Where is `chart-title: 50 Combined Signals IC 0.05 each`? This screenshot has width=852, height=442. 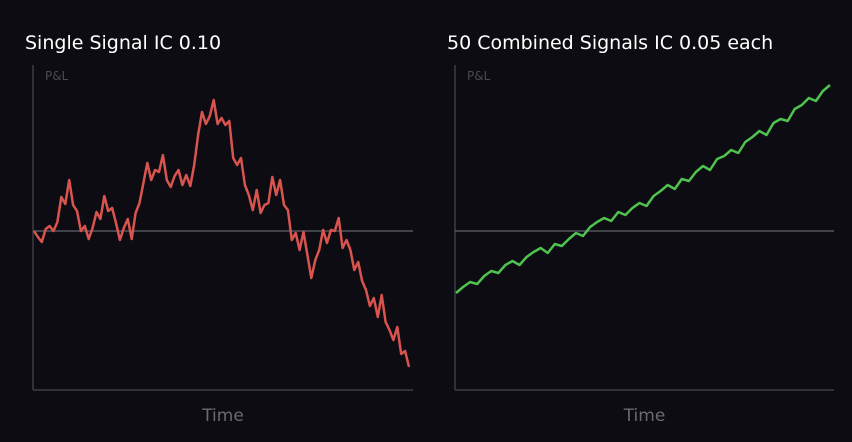
chart-title: 50 Combined Signals IC 0.05 each is located at coordinates (610, 43).